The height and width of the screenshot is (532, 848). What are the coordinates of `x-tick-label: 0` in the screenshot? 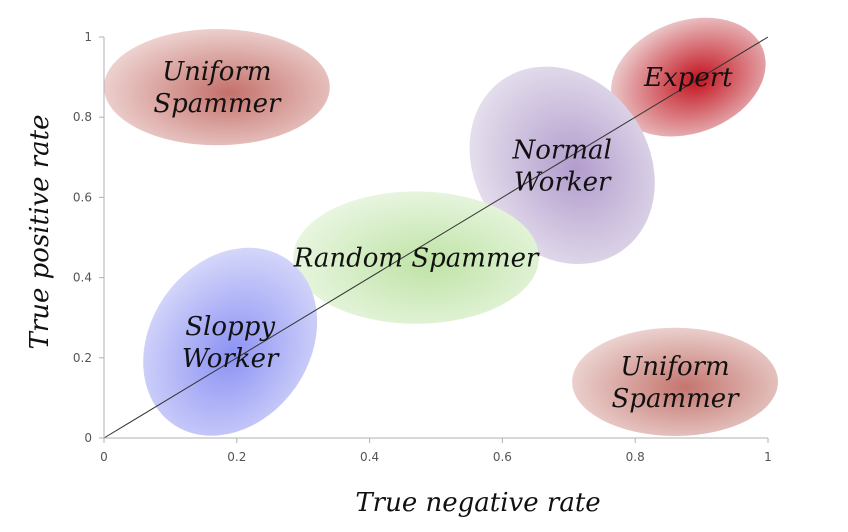 It's located at (104, 457).